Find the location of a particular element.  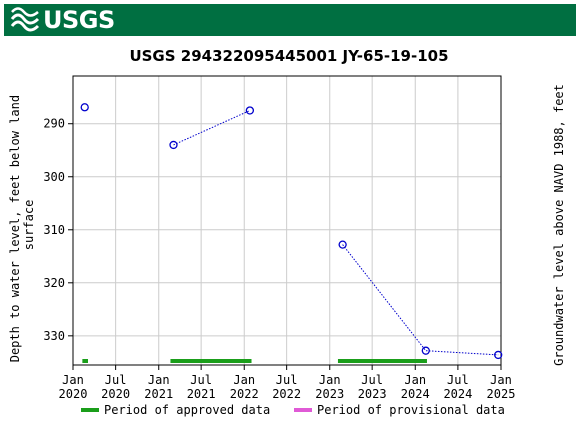

y-axis-left-label-line-2: surface is located at coordinates (29, 225).